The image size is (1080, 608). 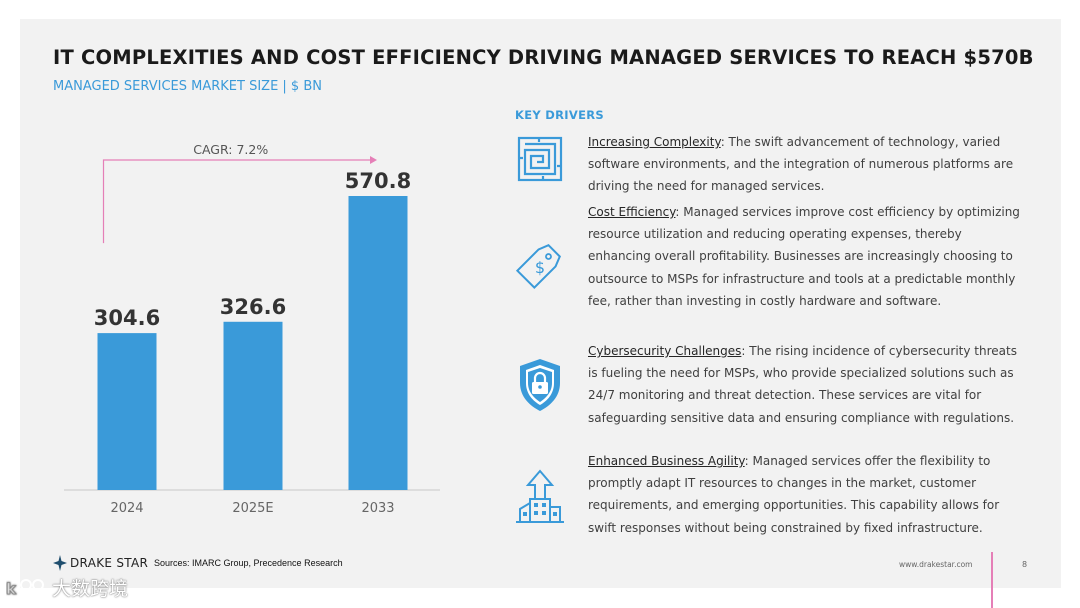 I want to click on price-tag-icon: $, so click(x=538, y=266).